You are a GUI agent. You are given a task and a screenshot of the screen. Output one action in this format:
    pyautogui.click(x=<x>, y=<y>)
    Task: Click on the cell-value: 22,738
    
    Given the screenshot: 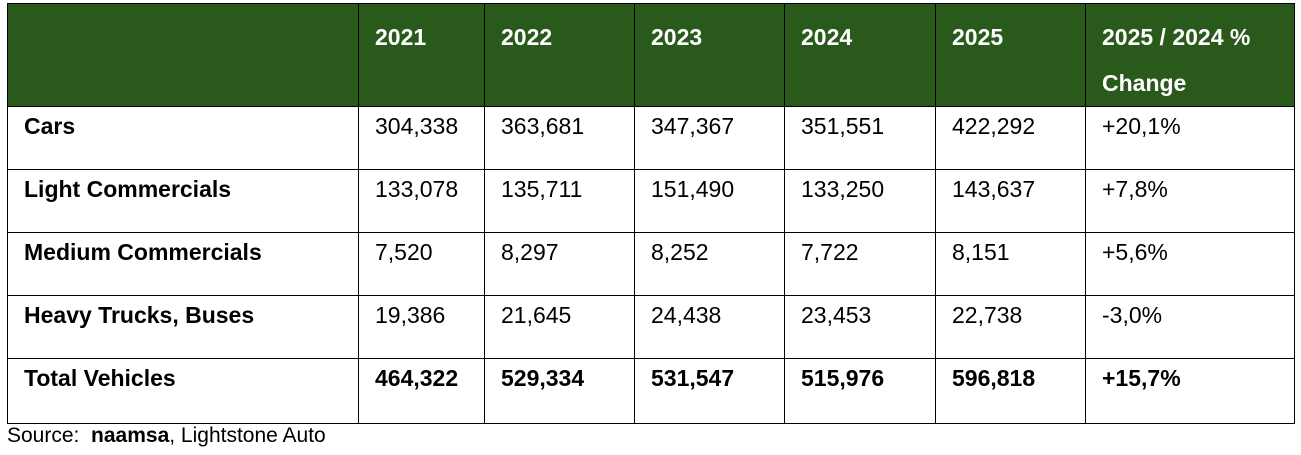 What is the action you would take?
    pyautogui.click(x=1010, y=327)
    